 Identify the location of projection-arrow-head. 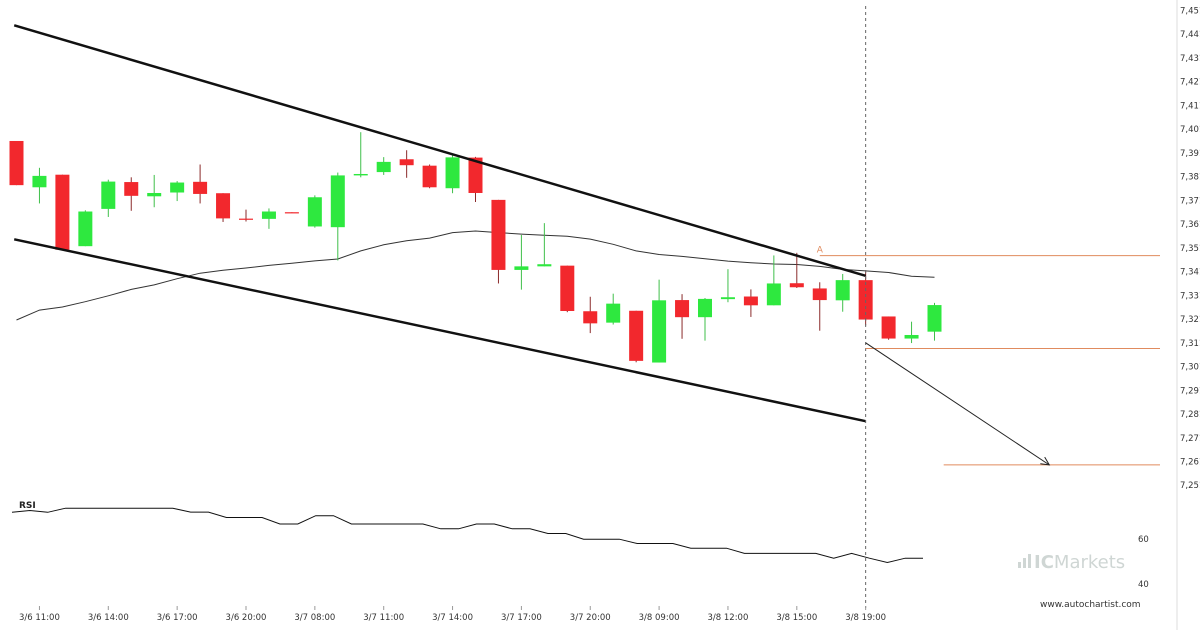
(1045, 461).